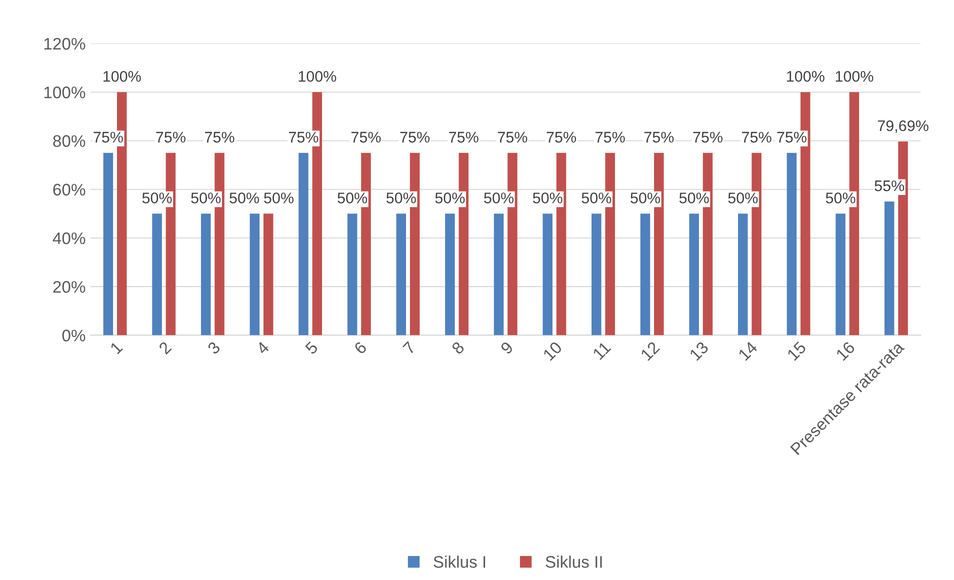  Describe the element at coordinates (117, 347) in the screenshot. I see `x-tick-label: 1` at that location.